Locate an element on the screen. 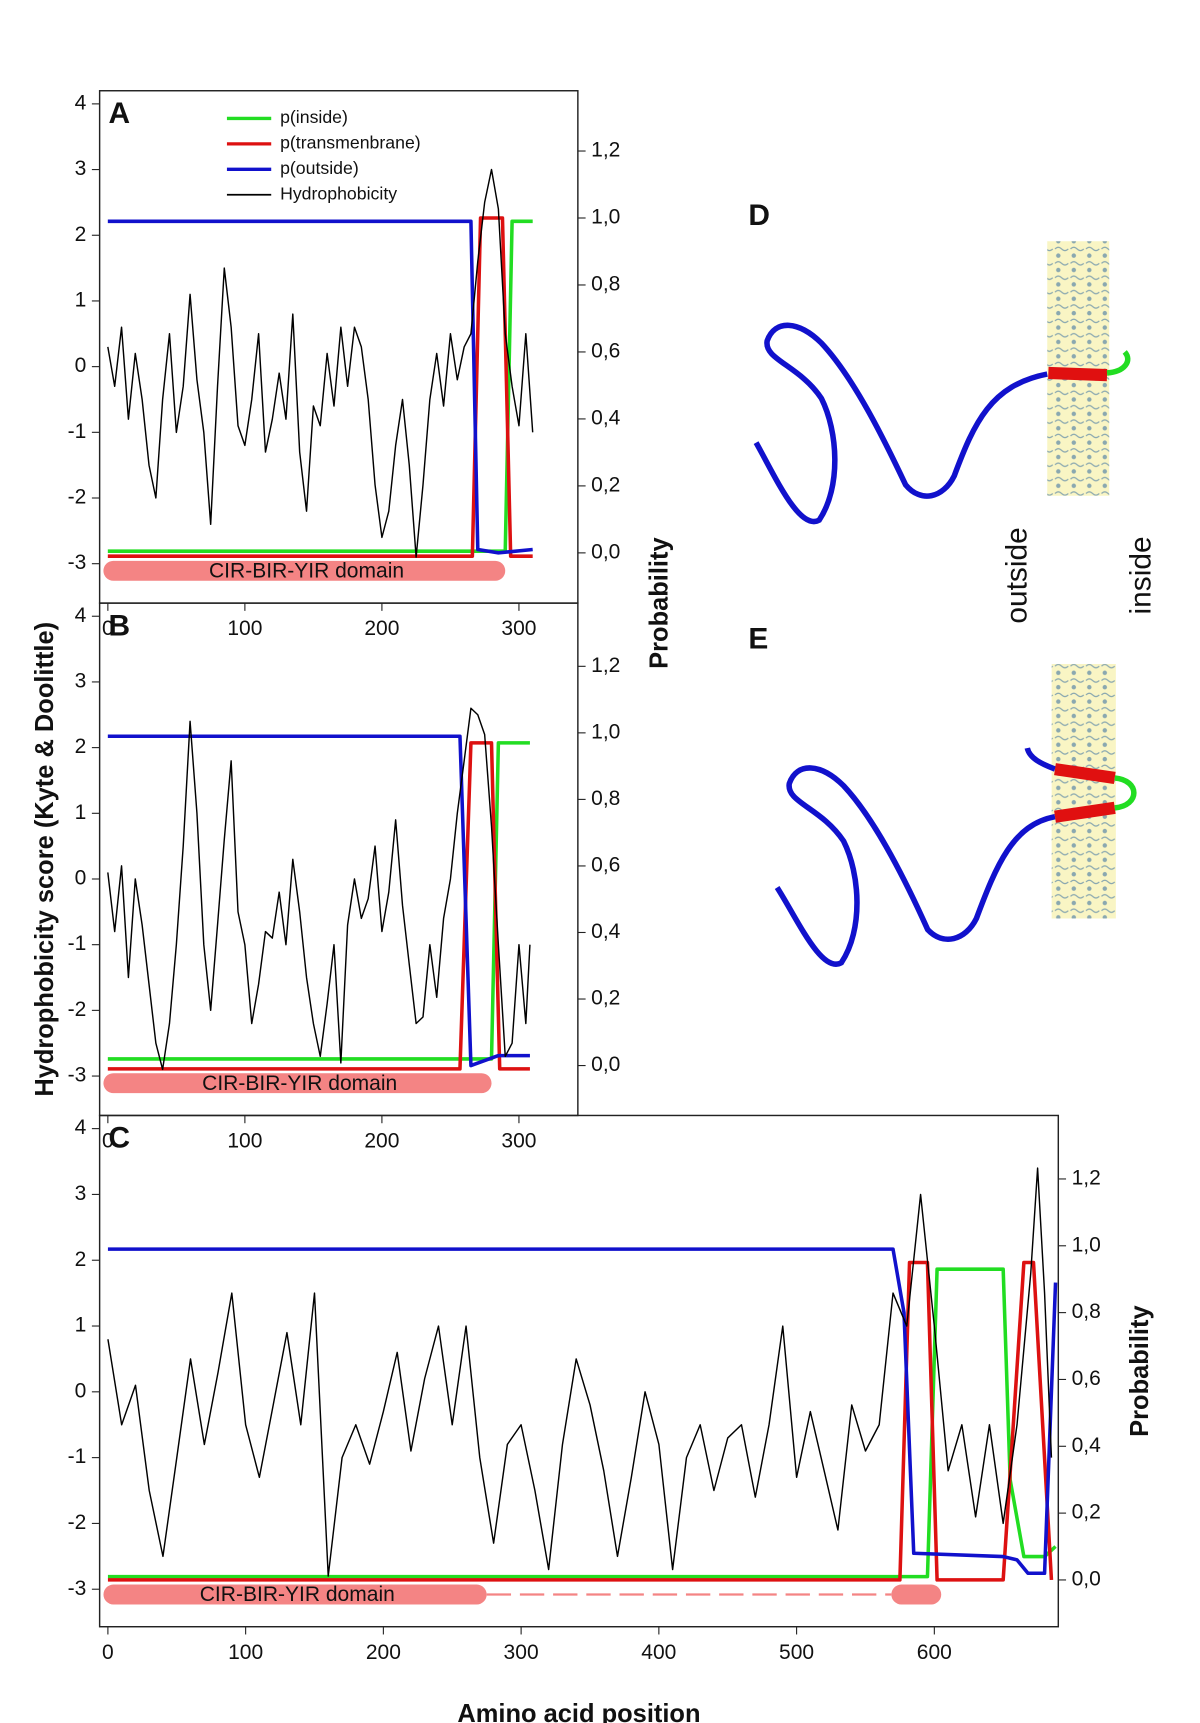 This screenshot has height=1723, width=1200. x-tick-label: 500 is located at coordinates (796, 1652).